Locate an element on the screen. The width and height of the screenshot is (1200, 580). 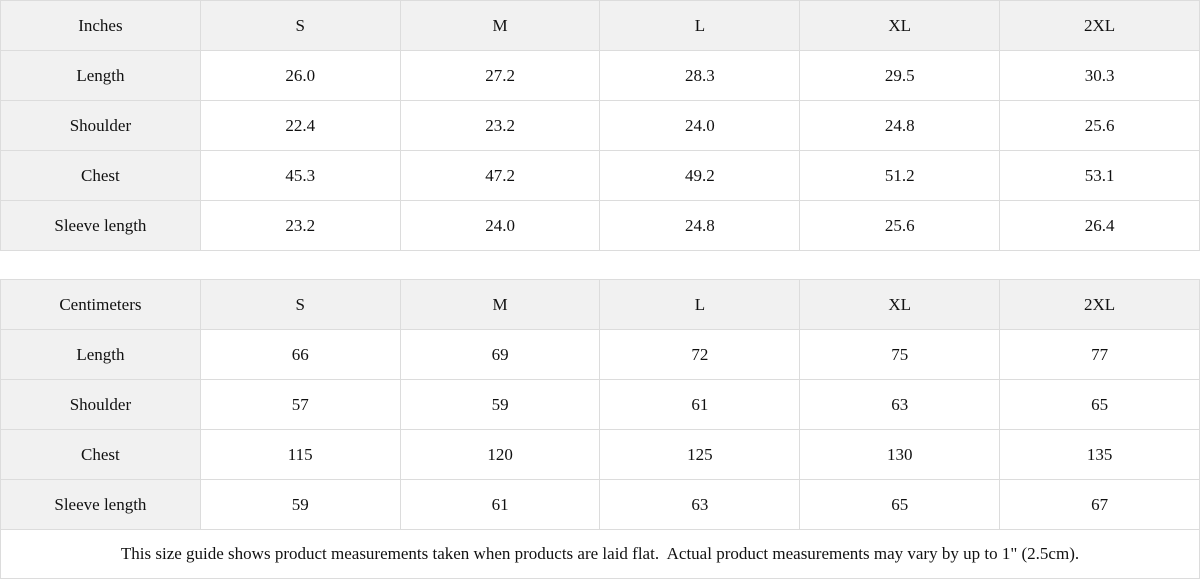
value-cell: 49.2 is located at coordinates (700, 175).